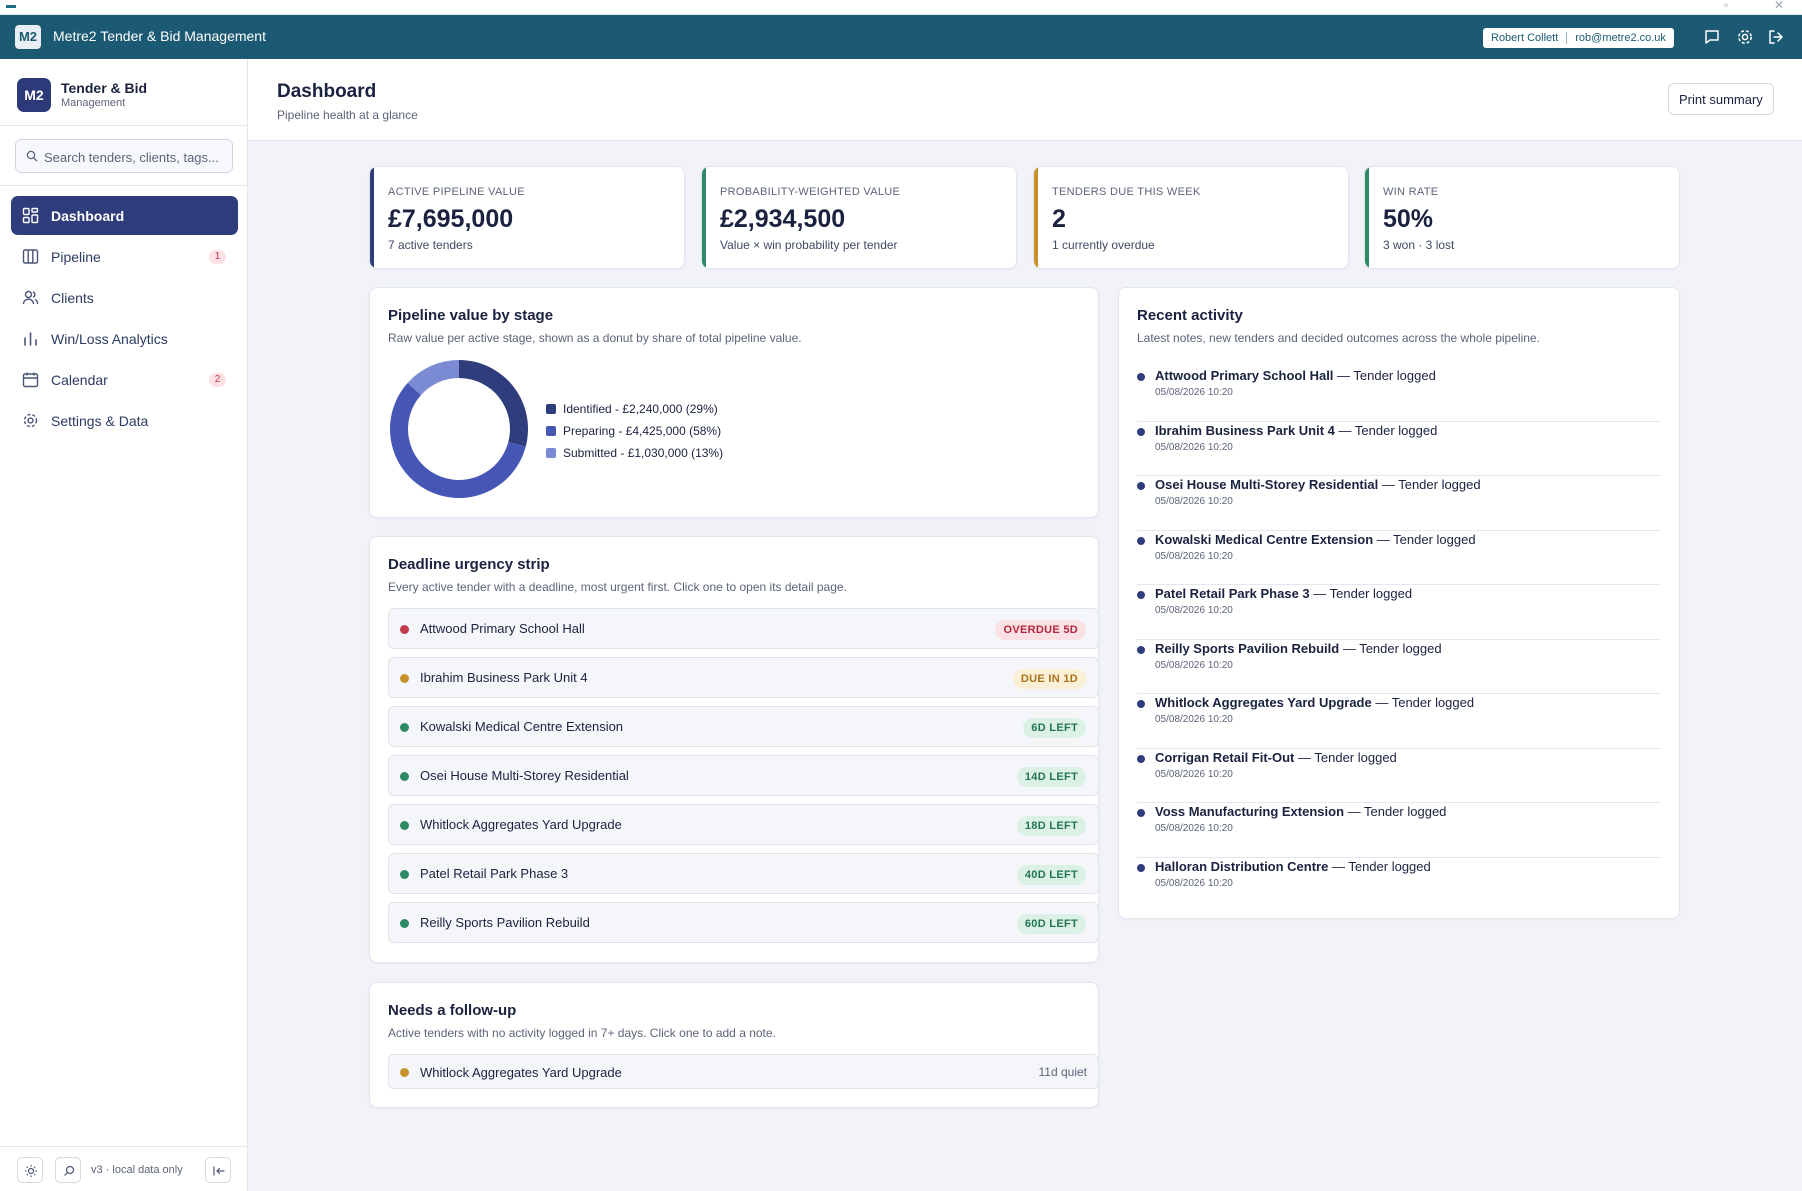  Describe the element at coordinates (1776, 37) in the screenshot. I see `logout-icon` at that location.